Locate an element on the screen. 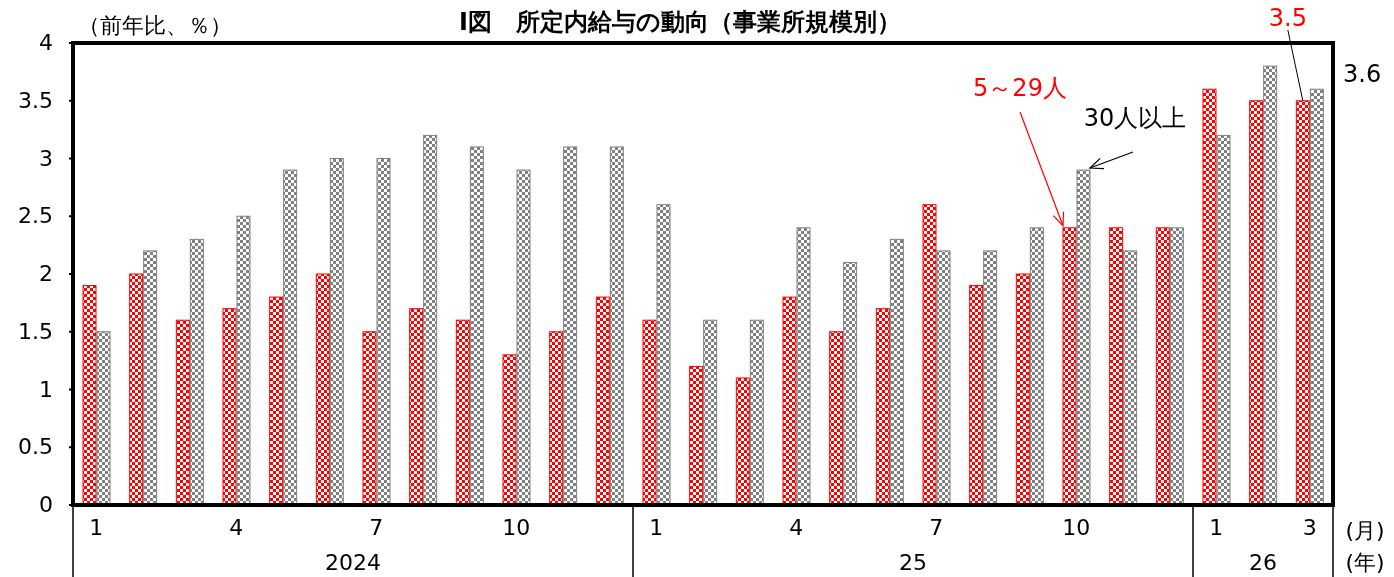 This screenshot has height=577, width=1394. text: 5～29人 is located at coordinates (1020, 88).